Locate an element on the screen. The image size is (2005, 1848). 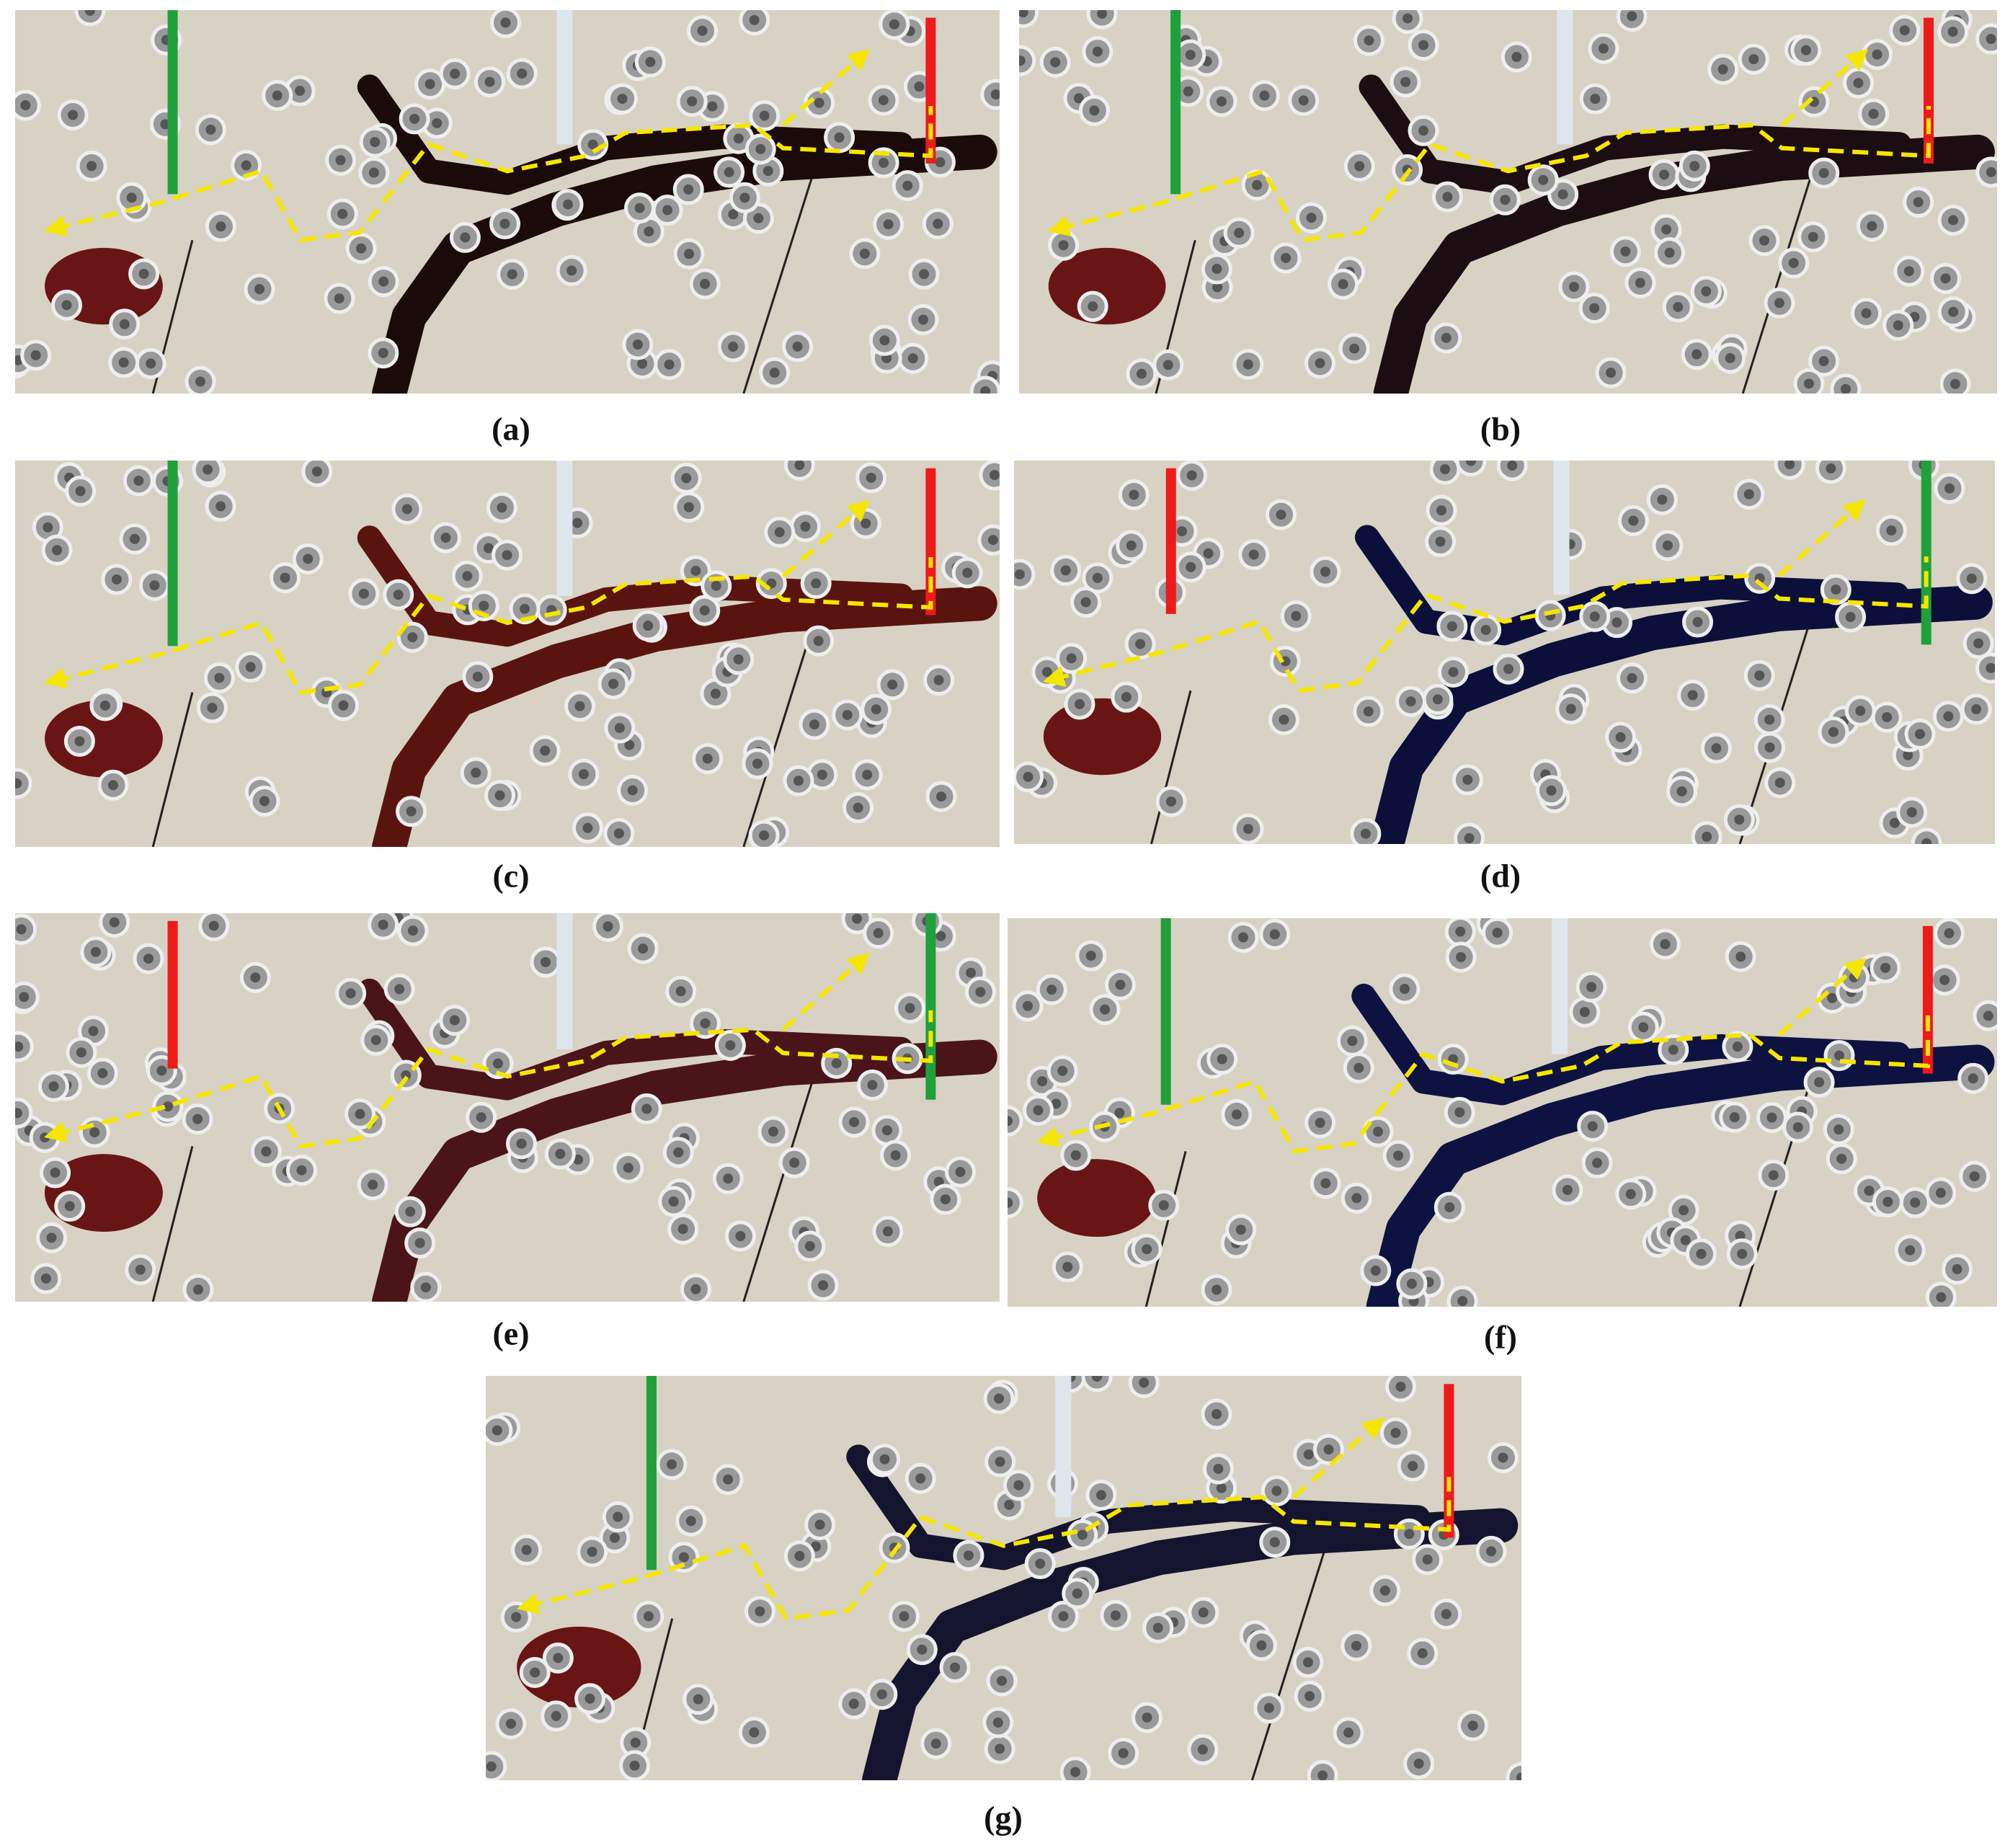
panel-label: (e) is located at coordinates (510, 1333).